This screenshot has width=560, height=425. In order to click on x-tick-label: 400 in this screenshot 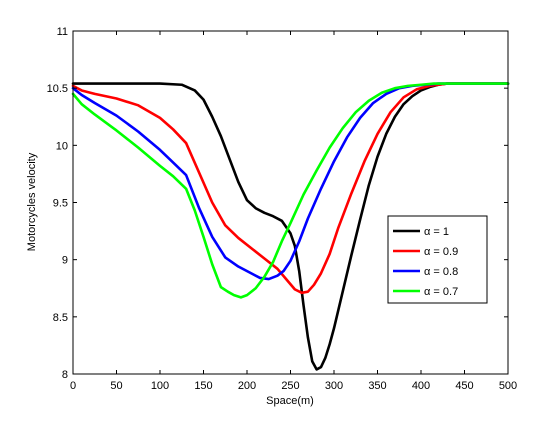, I will do `click(421, 386)`.